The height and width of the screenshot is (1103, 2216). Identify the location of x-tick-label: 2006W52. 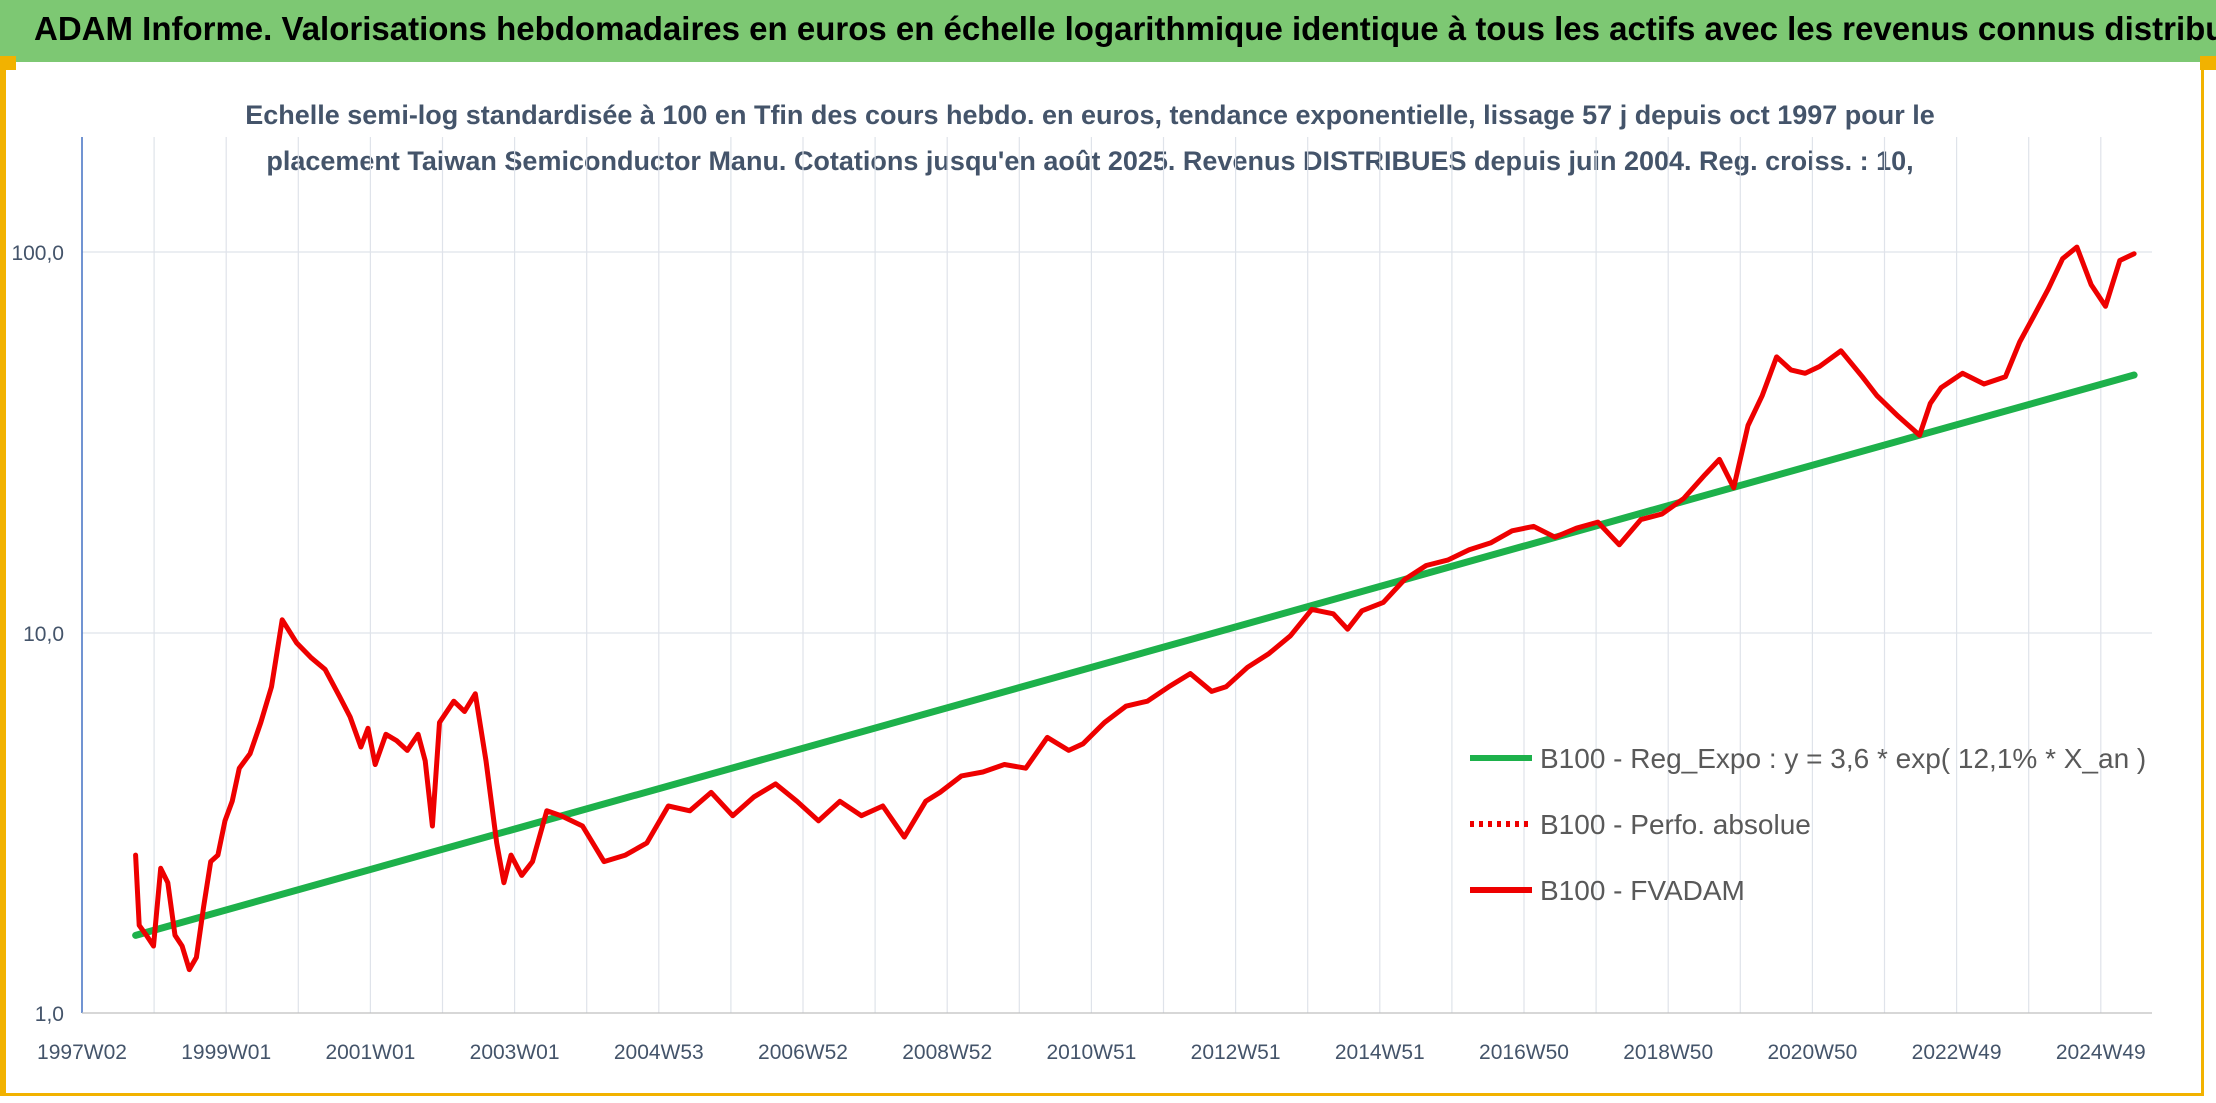
(803, 1052).